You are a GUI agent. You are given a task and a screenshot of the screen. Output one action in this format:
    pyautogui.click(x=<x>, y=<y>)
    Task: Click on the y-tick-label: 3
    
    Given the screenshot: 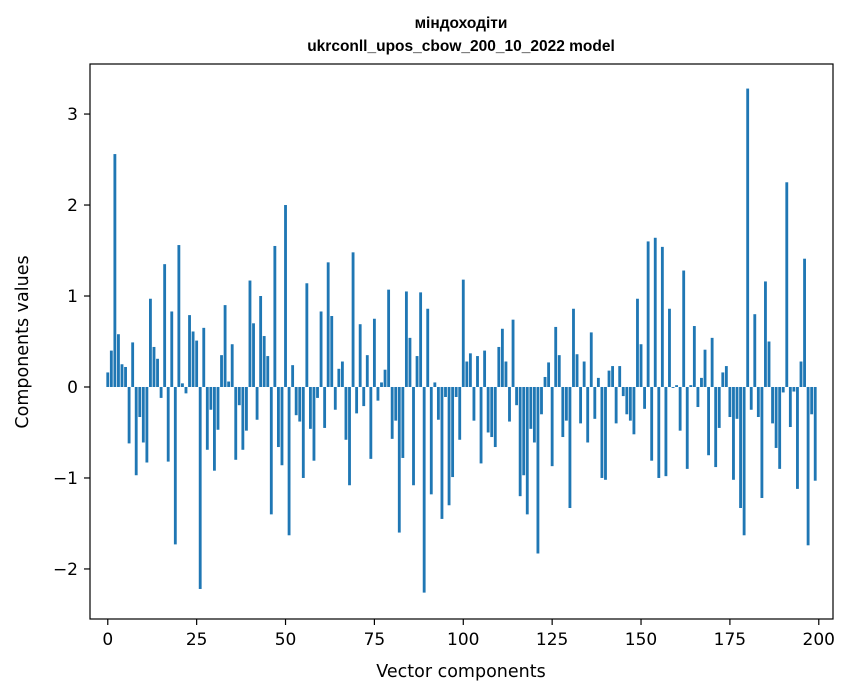 What is the action you would take?
    pyautogui.click(x=72, y=115)
    